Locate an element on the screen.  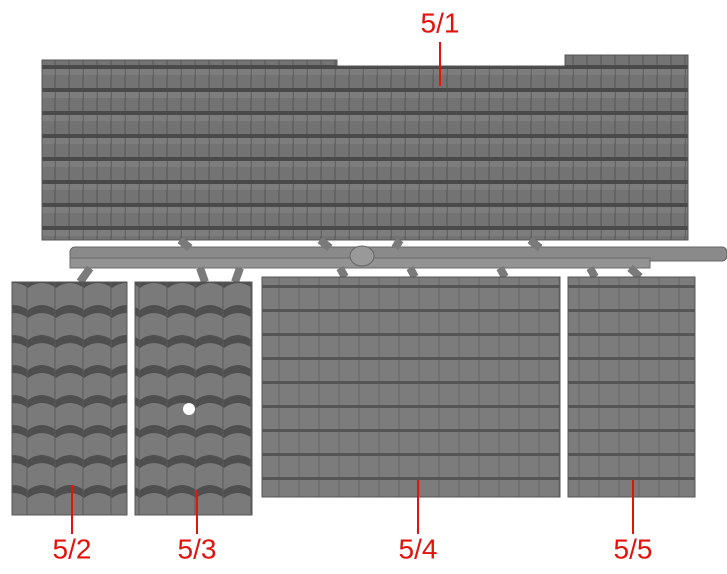
part-label: 5/1 is located at coordinates (440, 22).